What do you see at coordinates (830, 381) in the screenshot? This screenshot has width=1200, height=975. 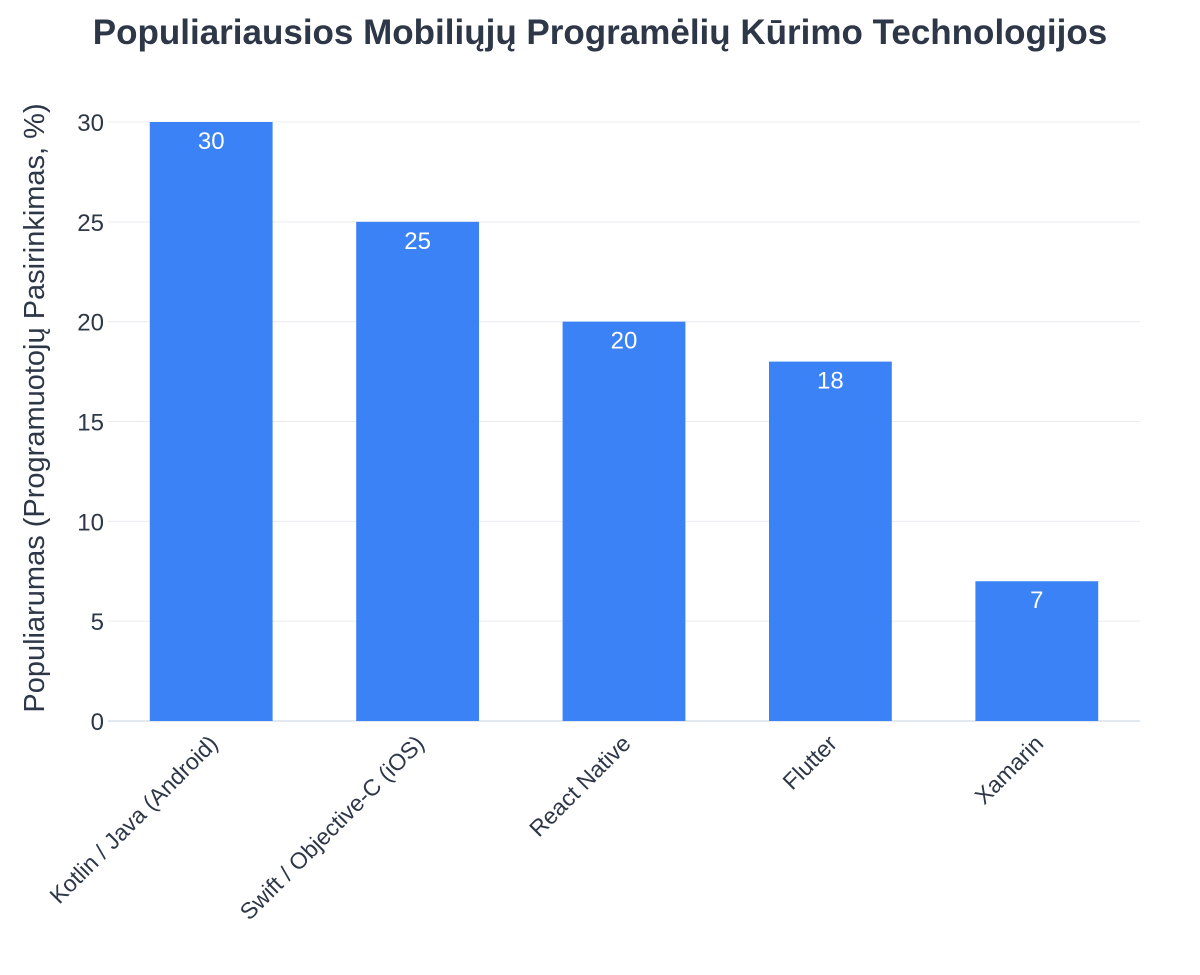 I see `data-label: 18` at bounding box center [830, 381].